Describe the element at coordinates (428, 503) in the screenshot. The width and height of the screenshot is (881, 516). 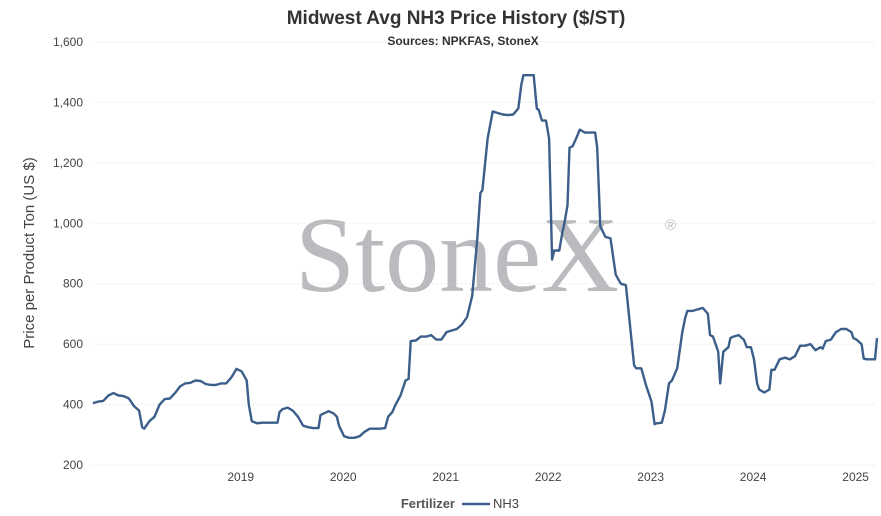
I see `legend-title: Fertilizer` at that location.